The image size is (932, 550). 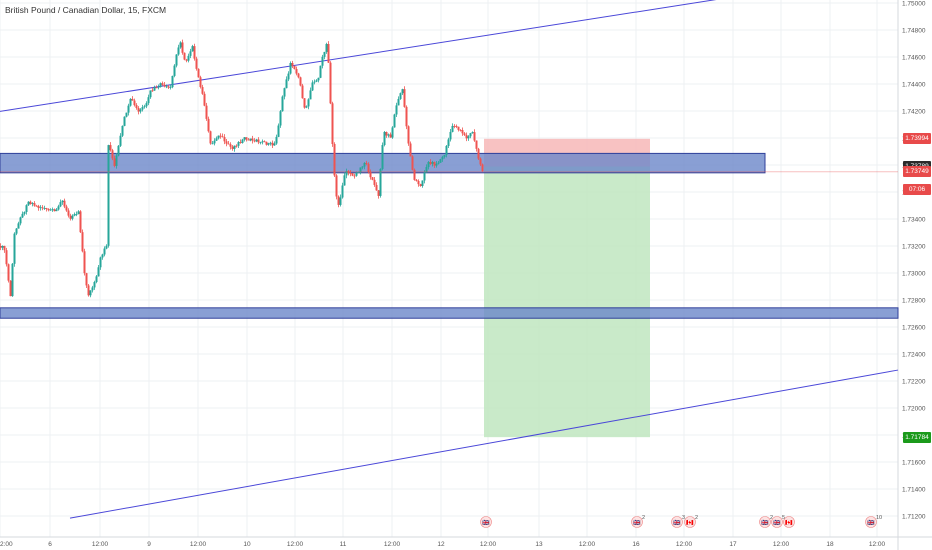 I want to click on y-tick-label: 1.74600, so click(x=914, y=58).